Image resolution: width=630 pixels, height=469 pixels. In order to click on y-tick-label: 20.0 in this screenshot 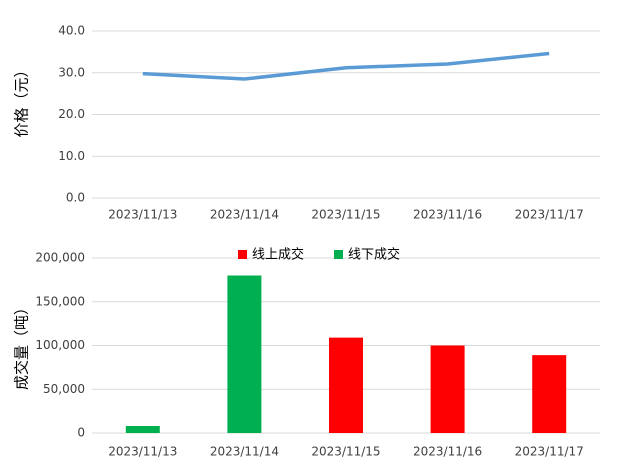, I will do `click(71, 114)`.